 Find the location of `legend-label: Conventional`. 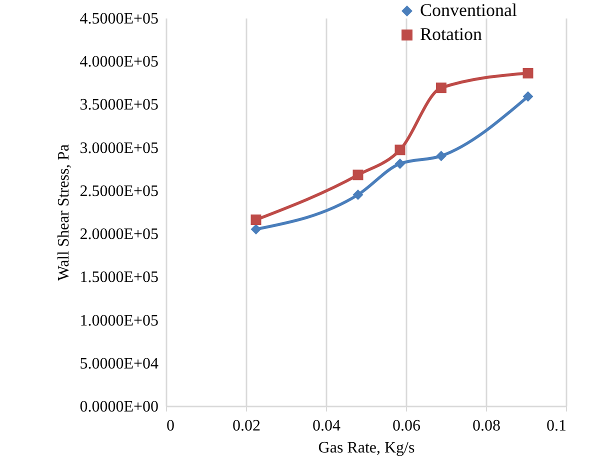

legend-label: Conventional is located at coordinates (468, 10).